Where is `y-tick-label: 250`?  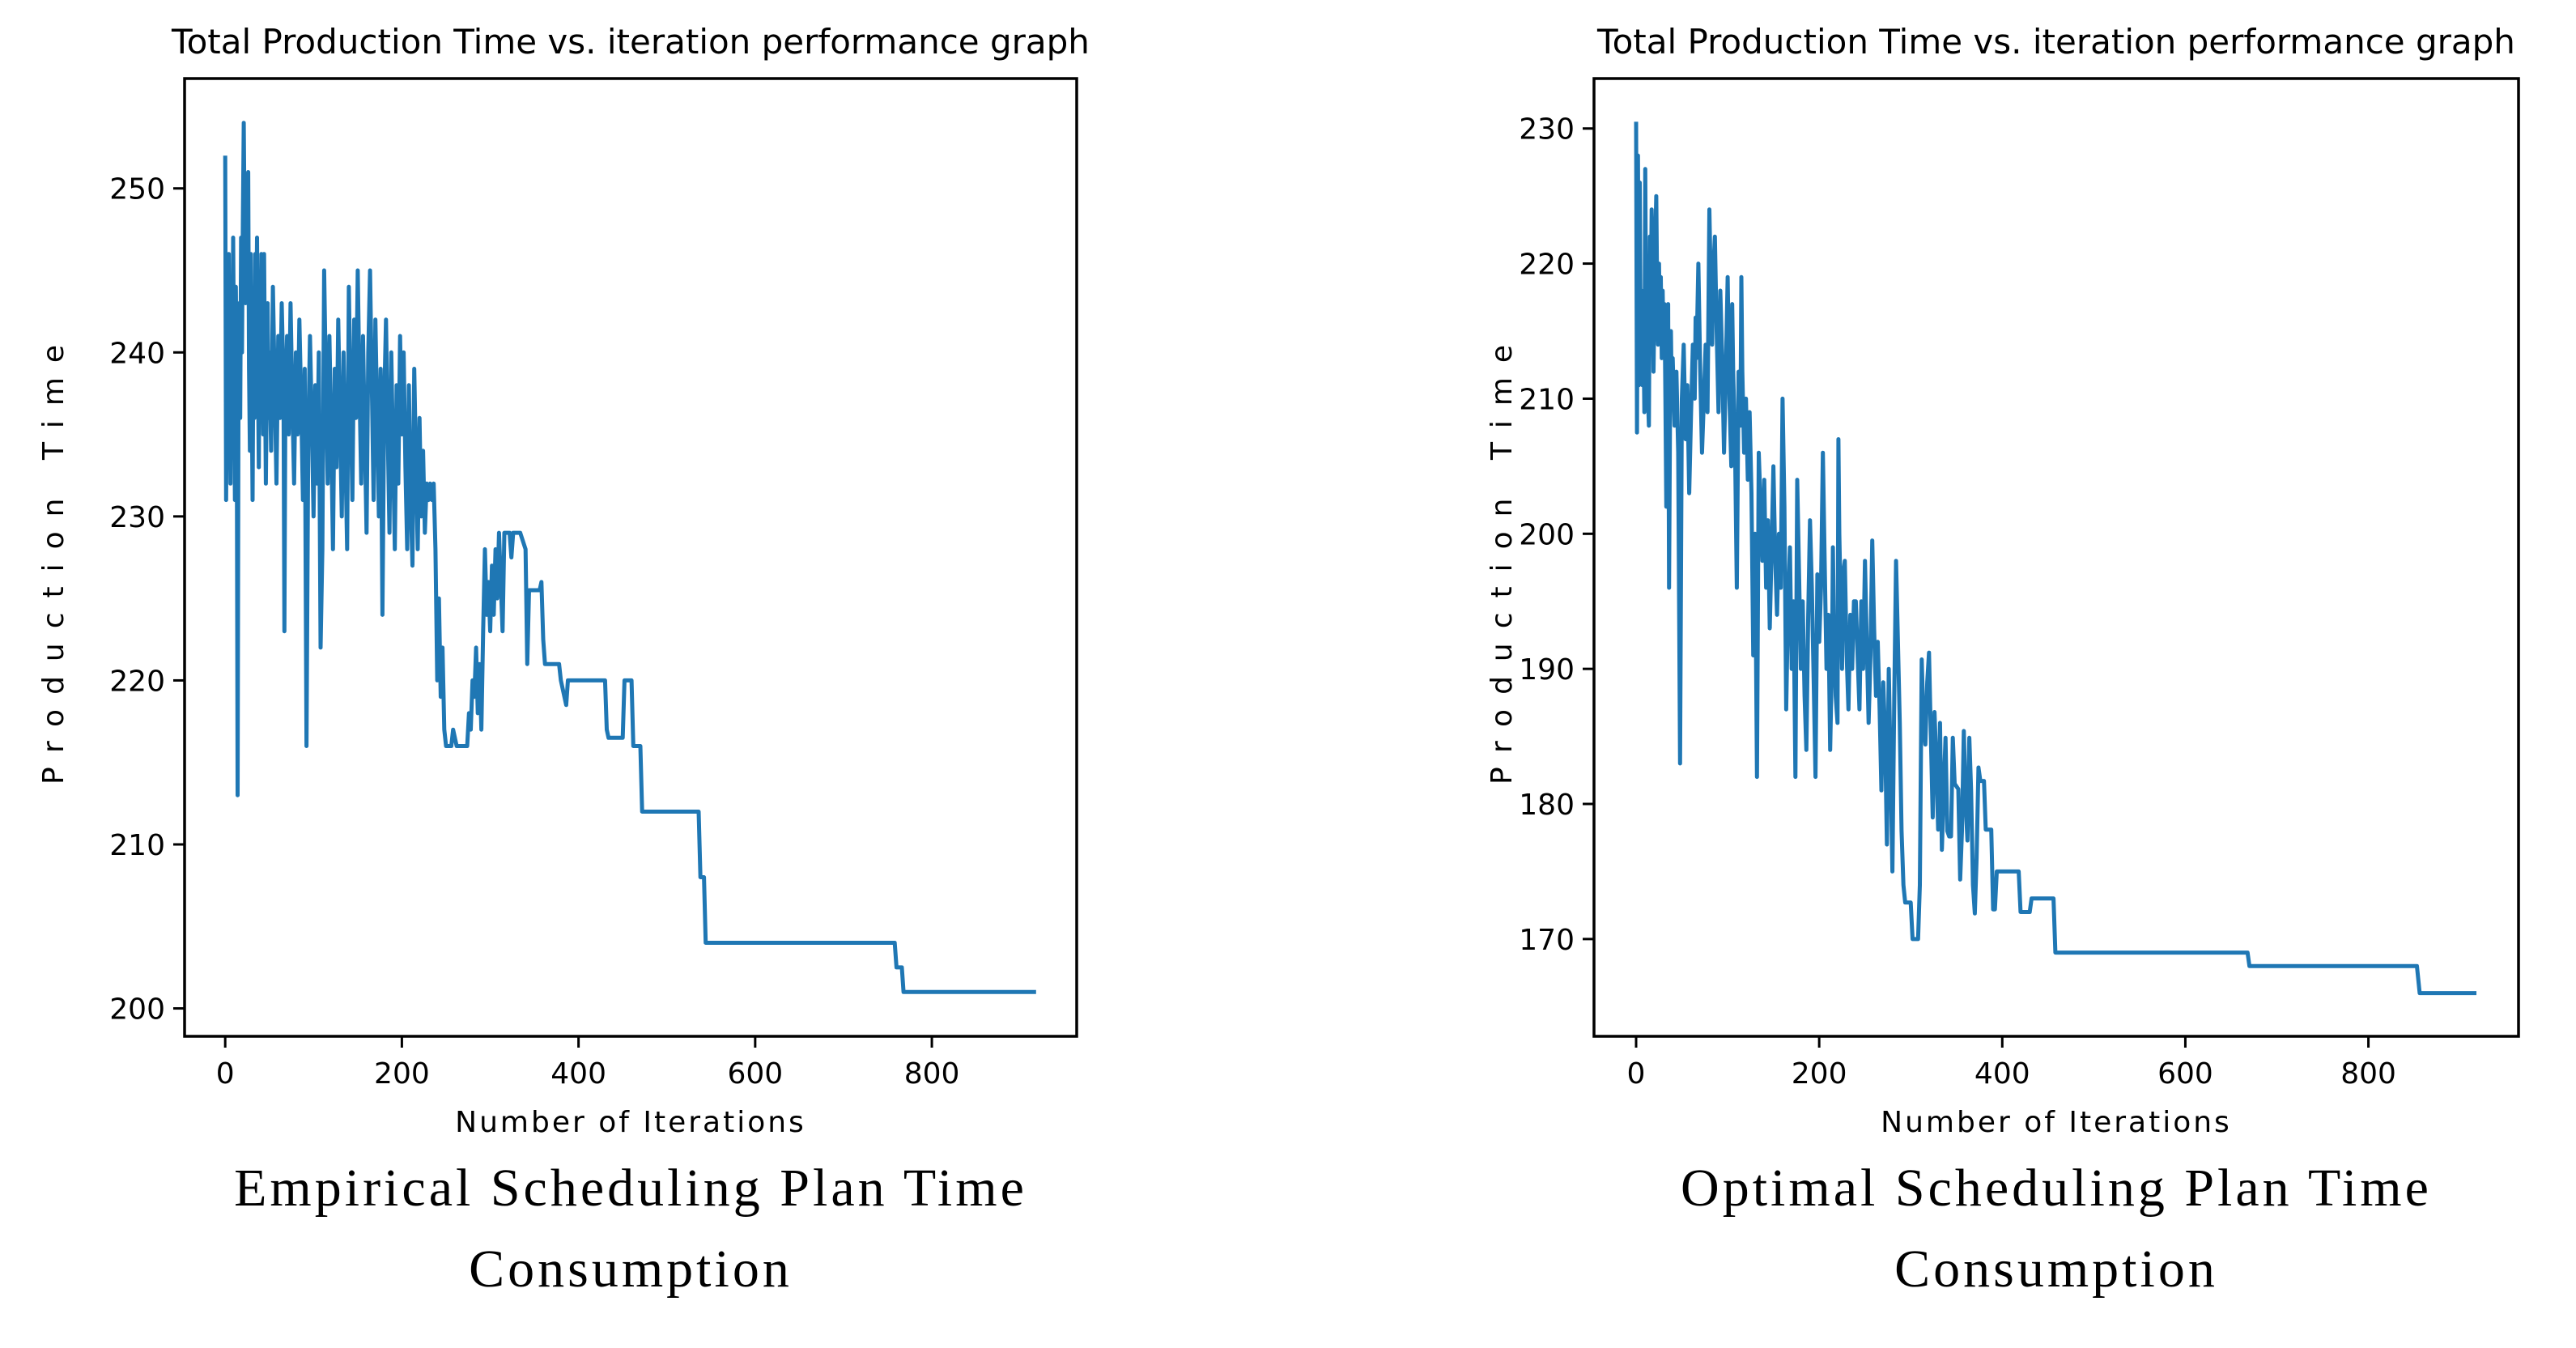 y-tick-label: 250 is located at coordinates (137, 189).